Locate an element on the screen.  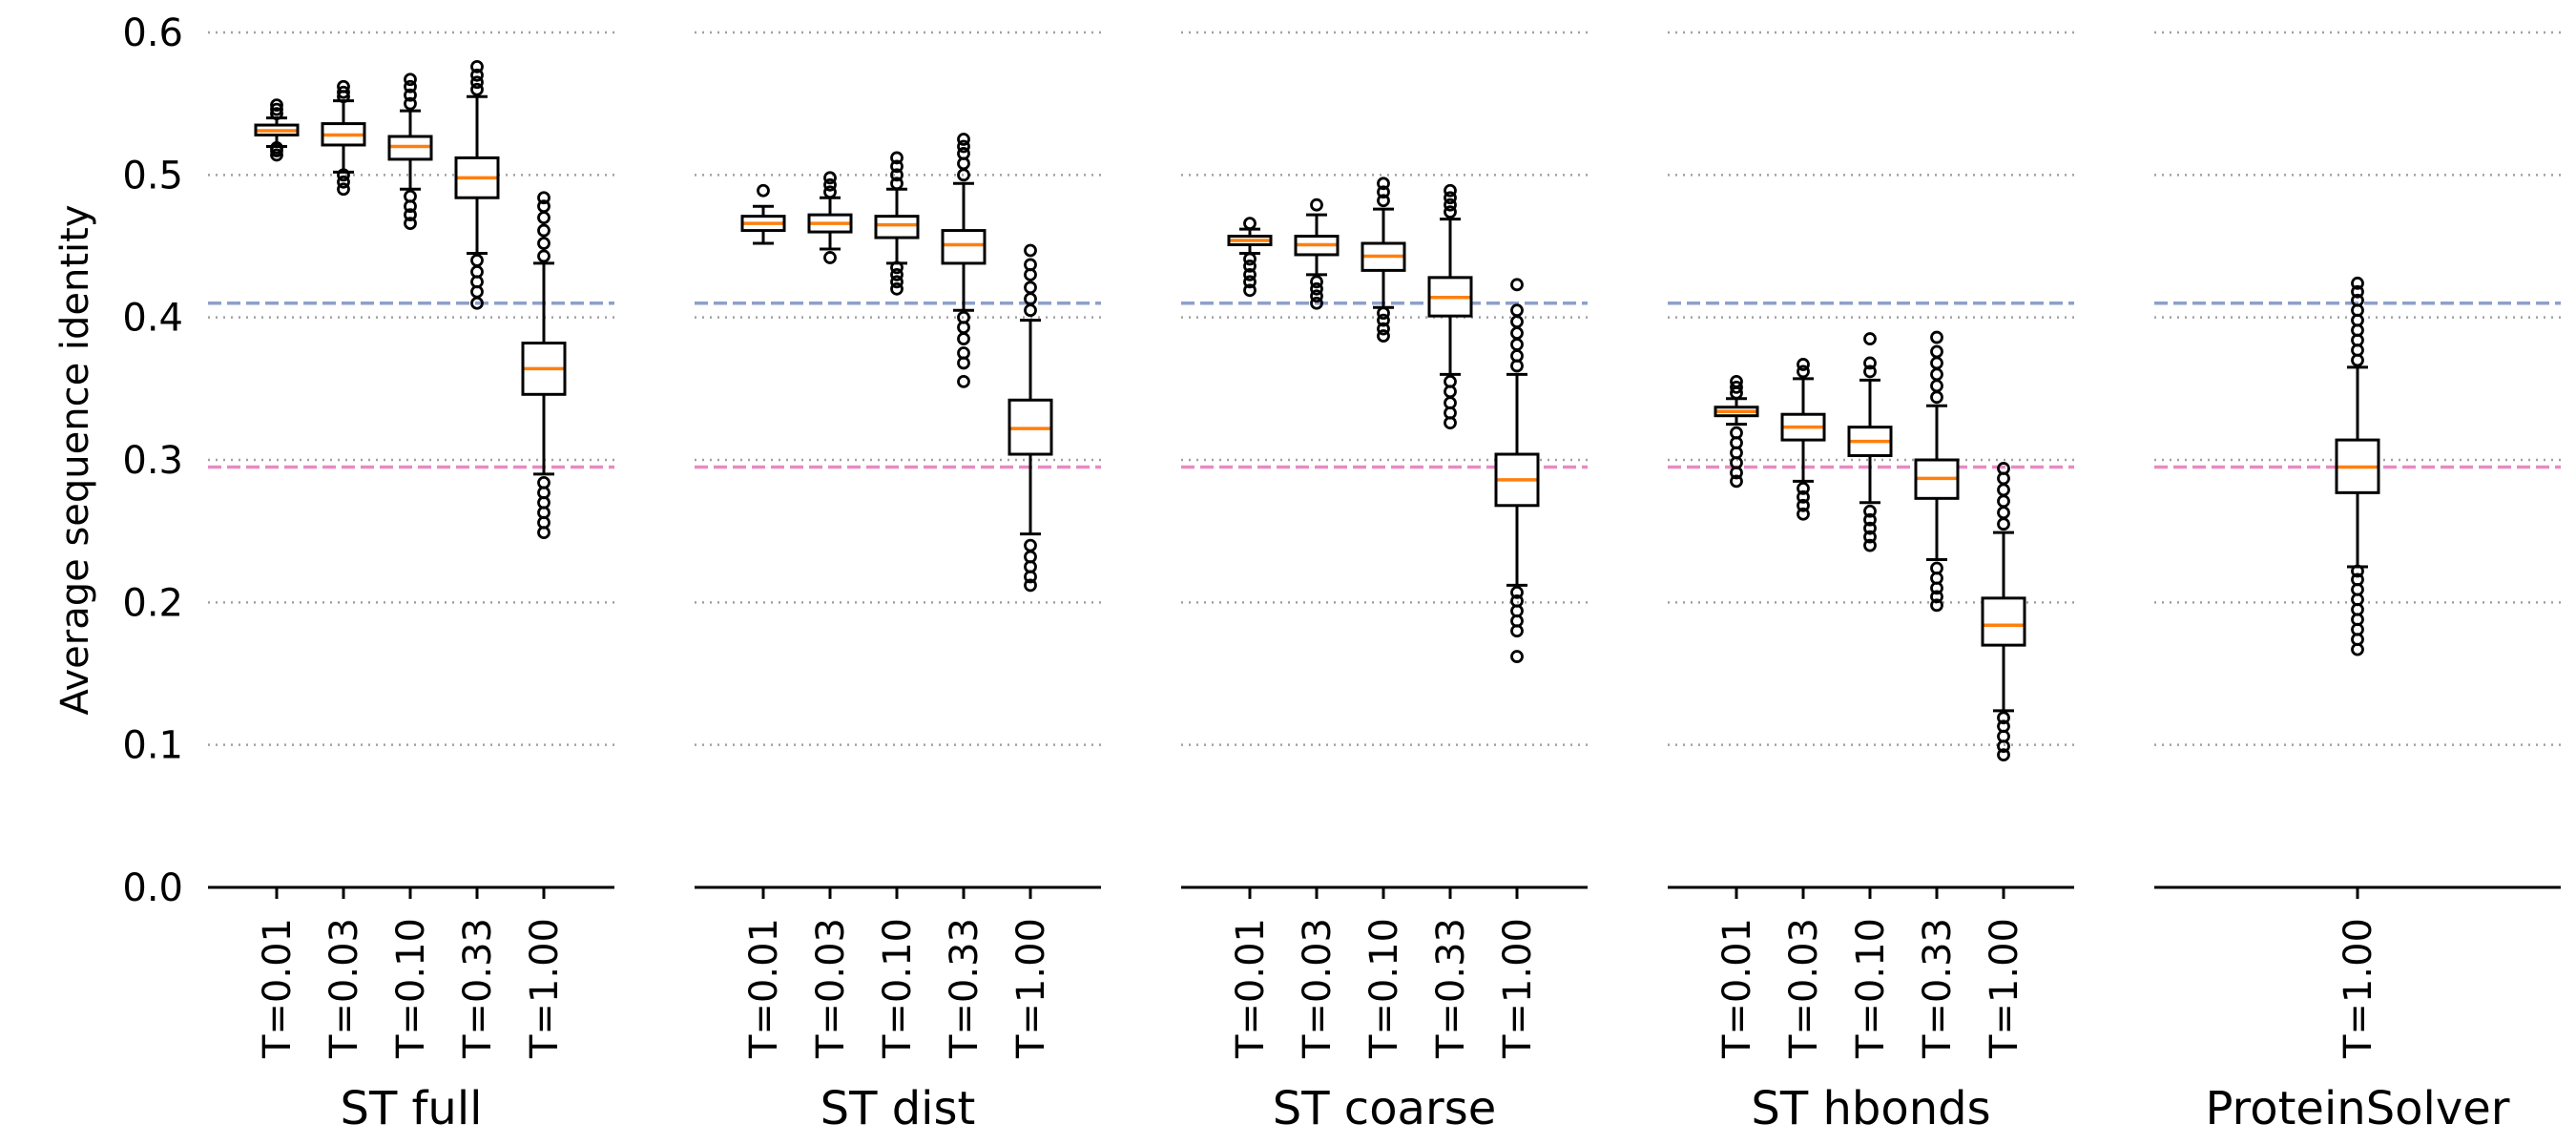
x-tick-label: T=0.33 is located at coordinates (1451, 988).